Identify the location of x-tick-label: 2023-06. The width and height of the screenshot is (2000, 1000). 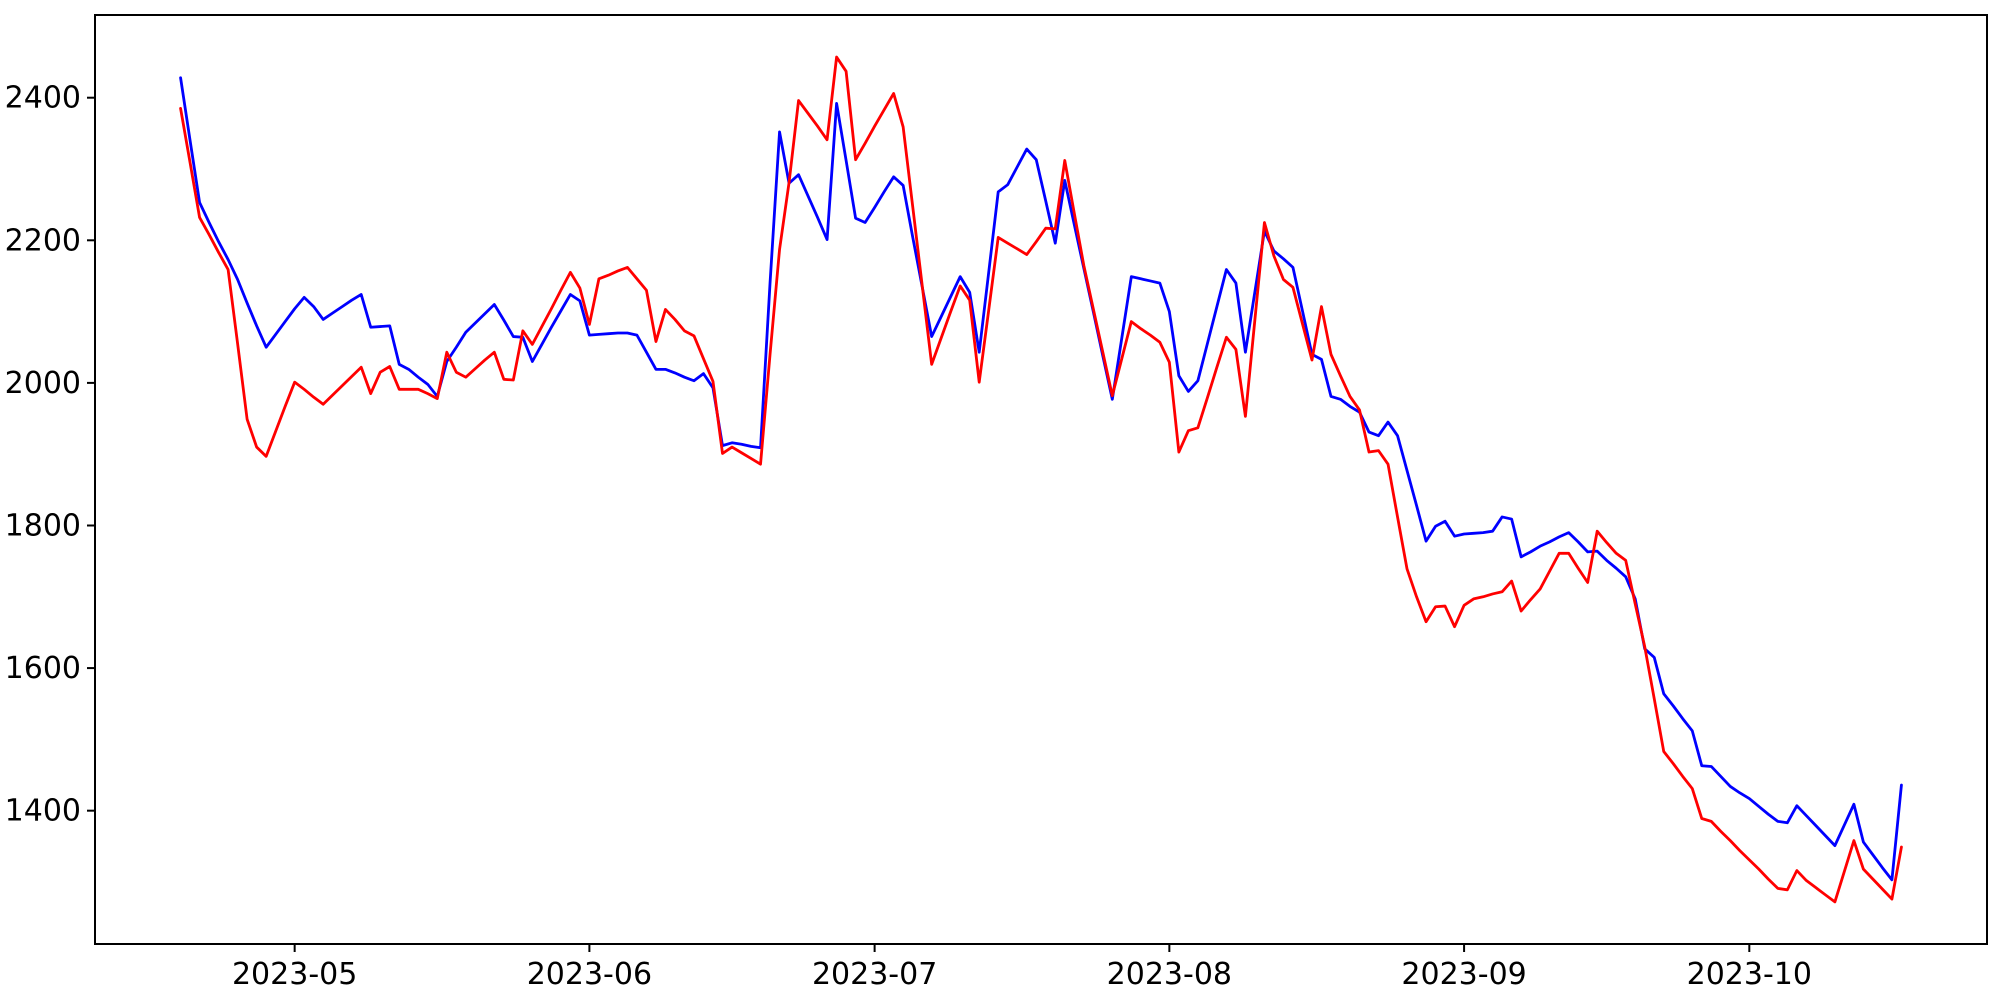
(589, 974).